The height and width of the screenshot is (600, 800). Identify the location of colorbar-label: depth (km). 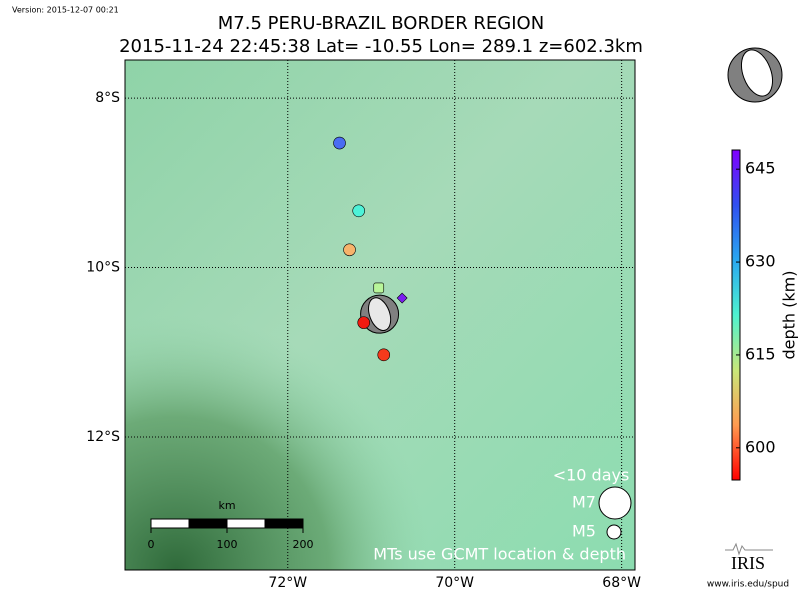
(789, 315).